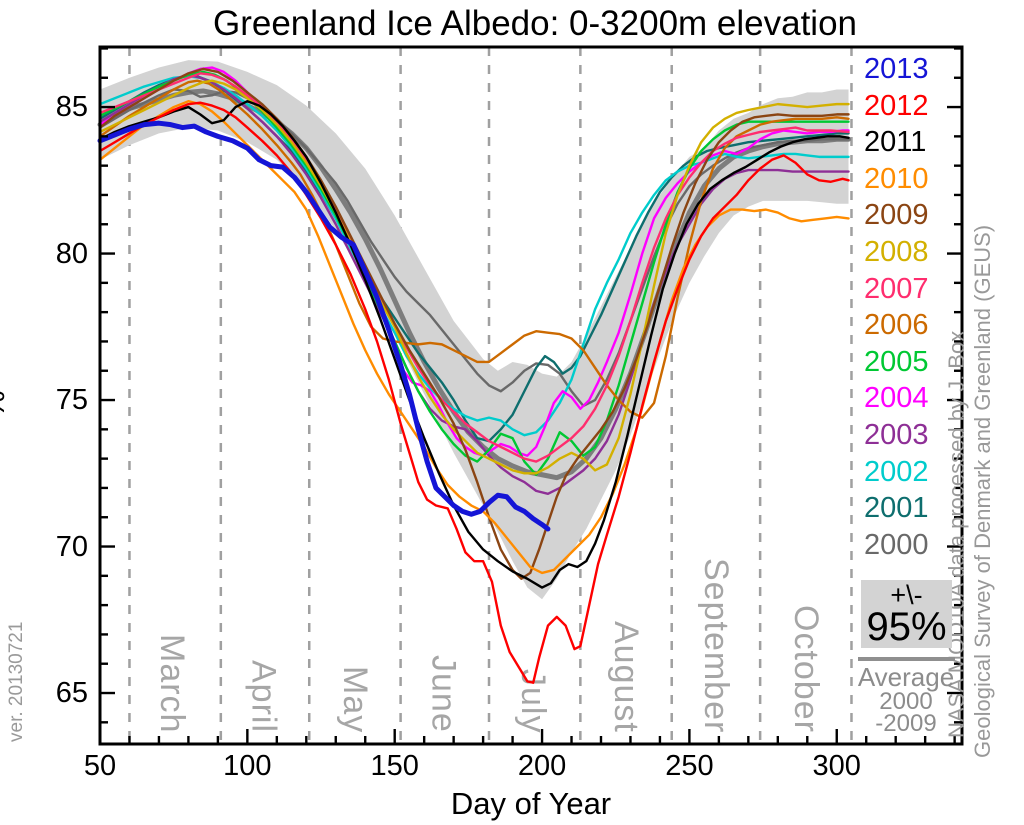  I want to click on month-label-april: April, so click(263, 696).